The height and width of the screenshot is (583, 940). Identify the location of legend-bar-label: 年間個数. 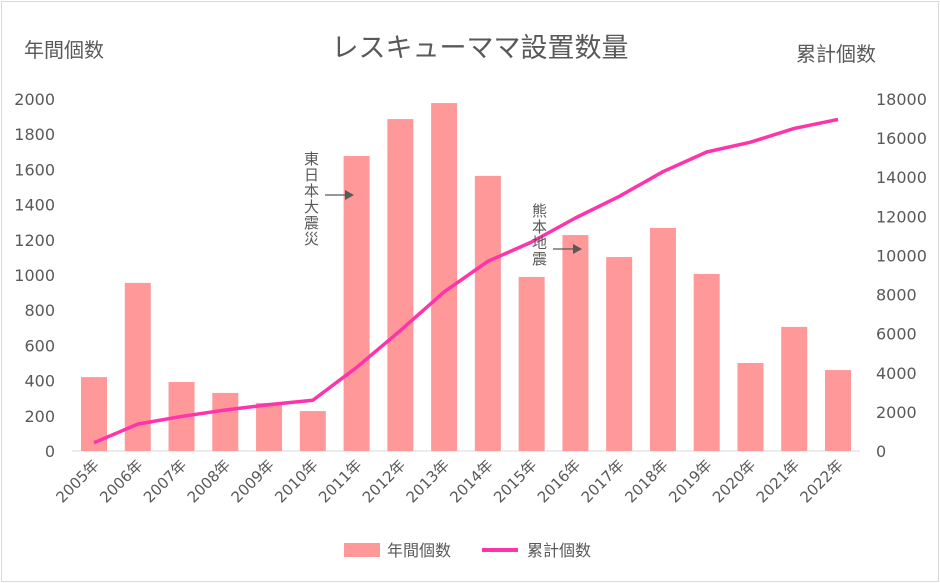
(419, 550).